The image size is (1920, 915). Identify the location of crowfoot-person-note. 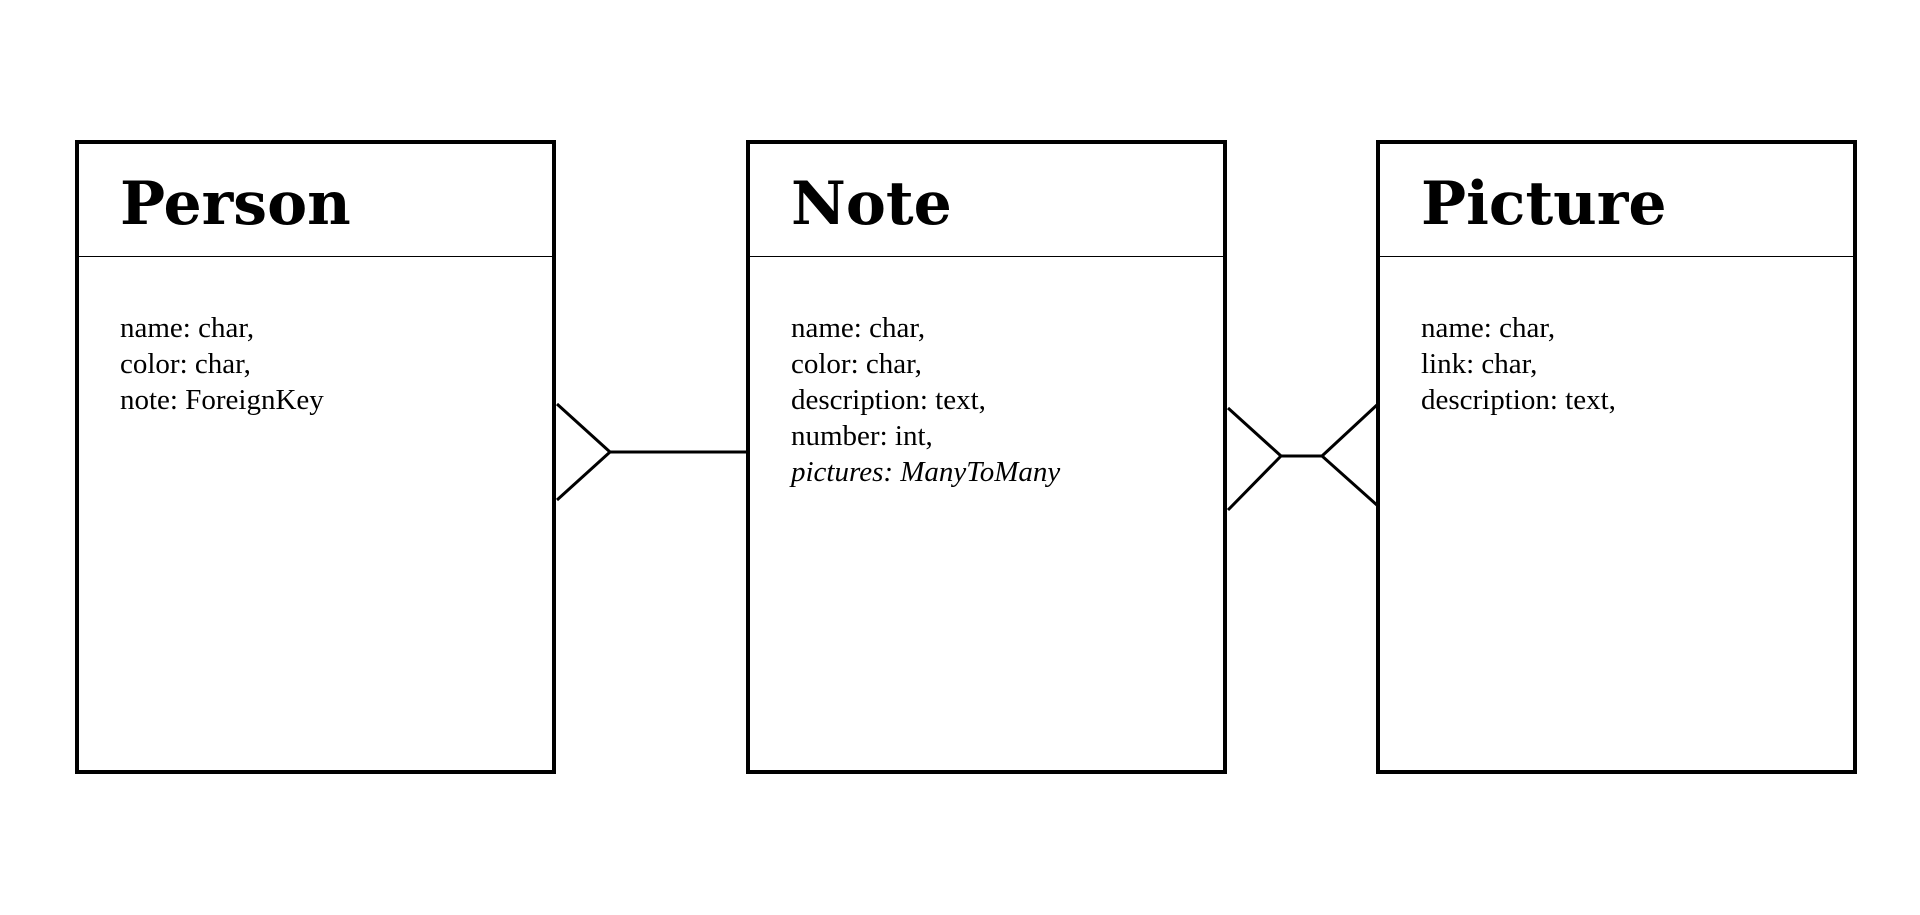
(584, 452).